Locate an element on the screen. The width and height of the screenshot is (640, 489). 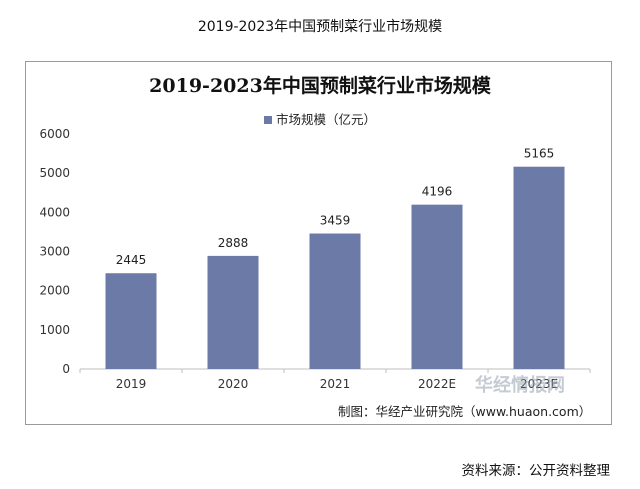
x-tick-label: 2023E is located at coordinates (539, 384).